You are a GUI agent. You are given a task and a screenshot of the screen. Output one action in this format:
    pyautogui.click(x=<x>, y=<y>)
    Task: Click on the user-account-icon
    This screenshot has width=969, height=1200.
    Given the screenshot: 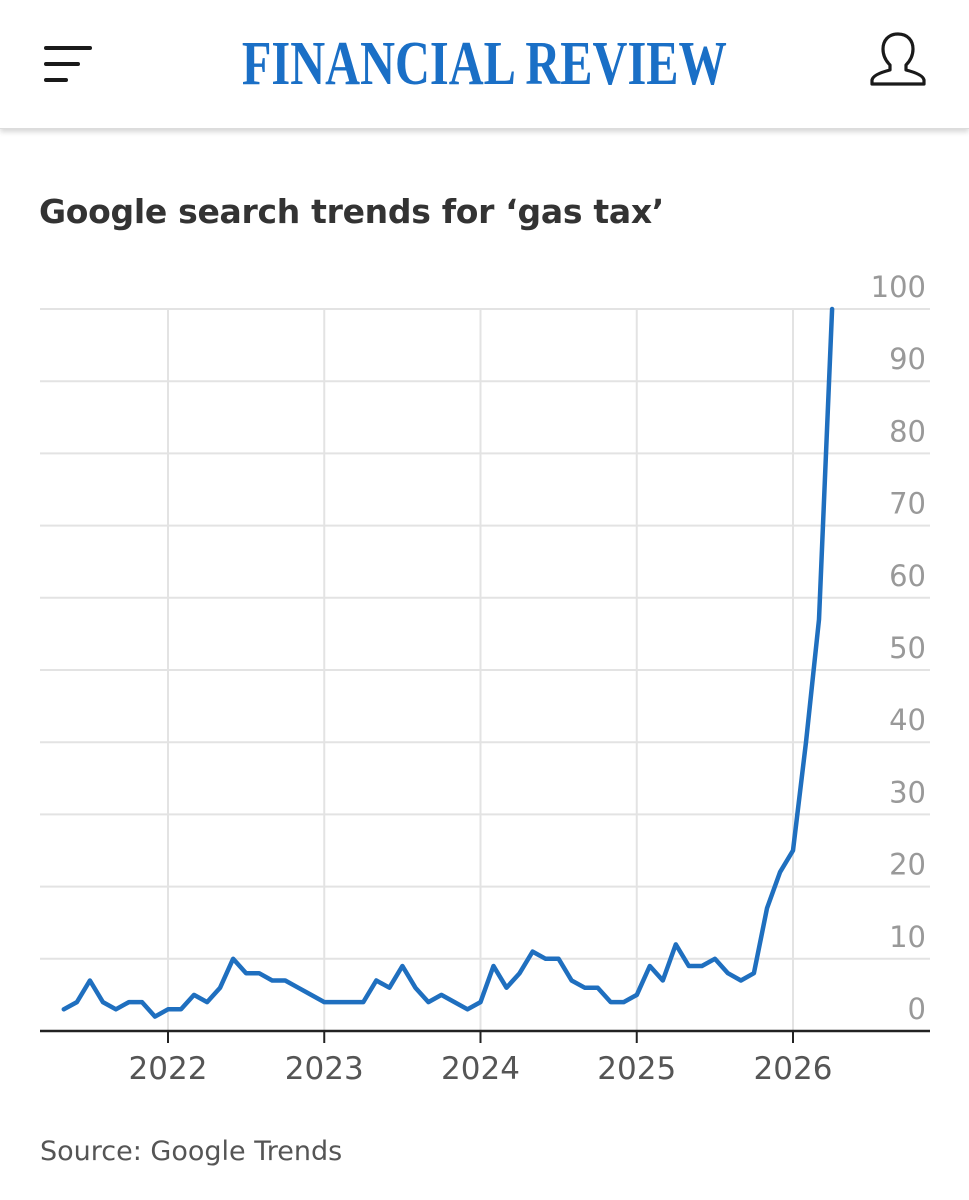 What is the action you would take?
    pyautogui.click(x=898, y=60)
    